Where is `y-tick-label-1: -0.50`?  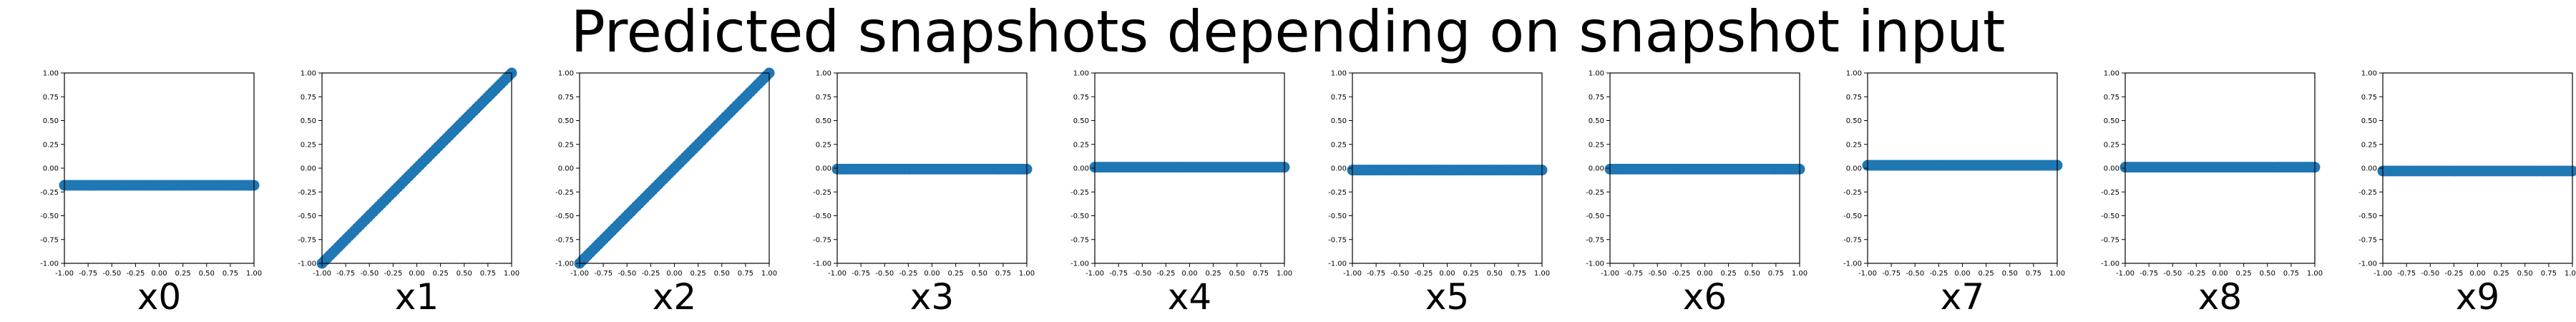
y-tick-label-1: -0.50 is located at coordinates (307, 217).